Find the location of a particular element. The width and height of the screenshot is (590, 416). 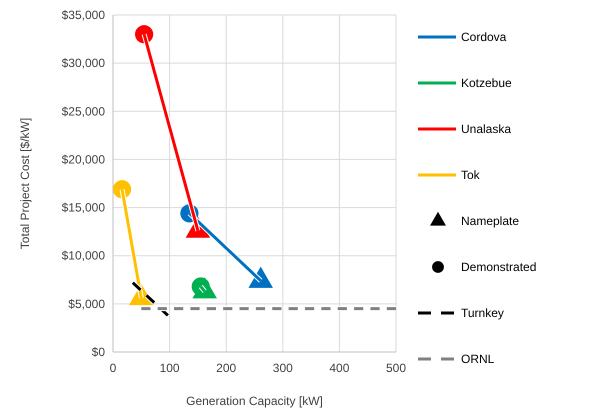

x-tick-label: 400 is located at coordinates (339, 368).